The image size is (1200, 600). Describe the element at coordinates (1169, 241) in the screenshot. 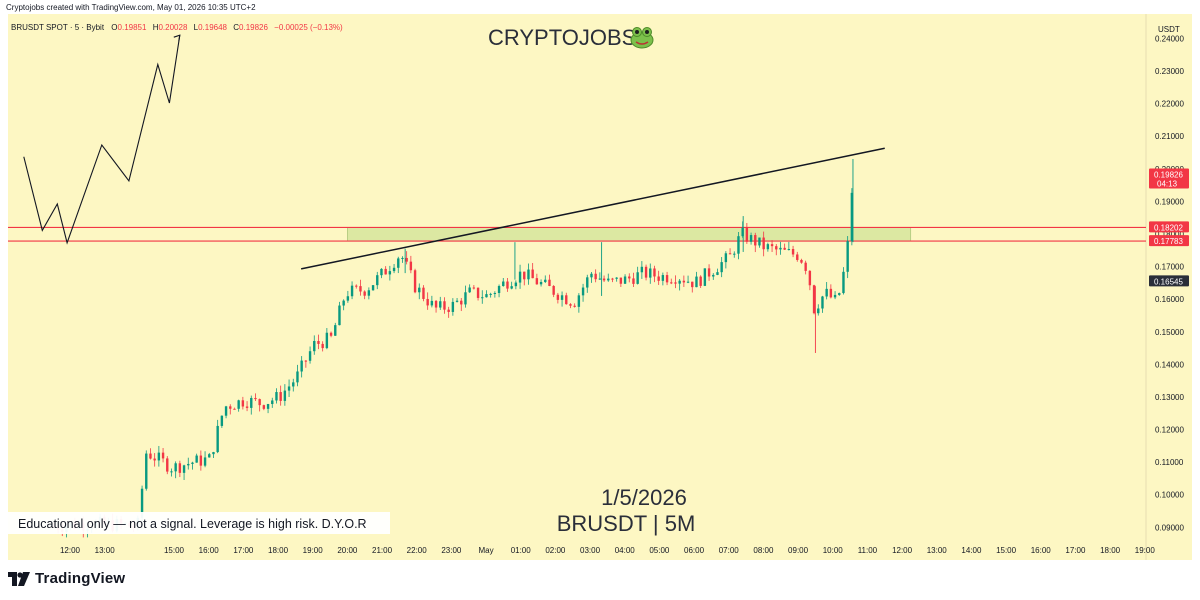

I see `price-badge` at that location.